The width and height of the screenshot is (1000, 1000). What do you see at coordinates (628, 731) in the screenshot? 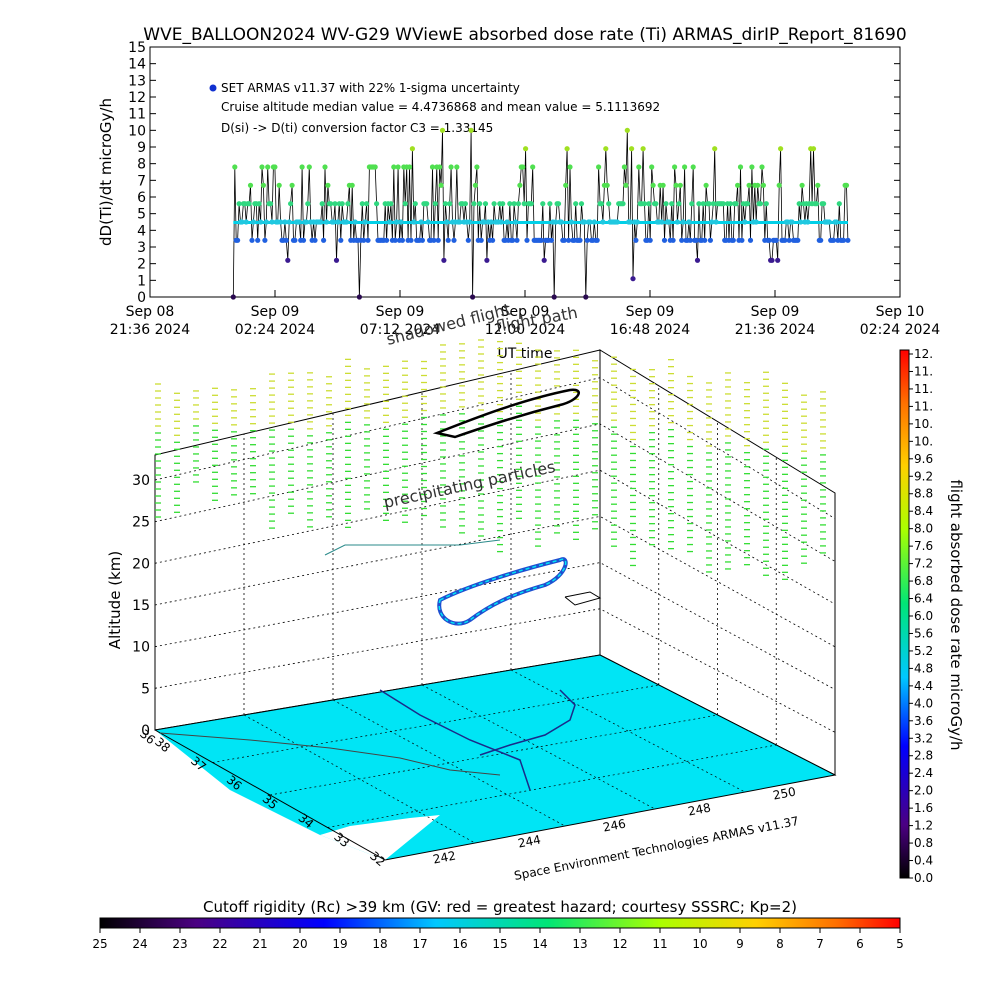
I see `ground-gridline` at bounding box center [628, 731].